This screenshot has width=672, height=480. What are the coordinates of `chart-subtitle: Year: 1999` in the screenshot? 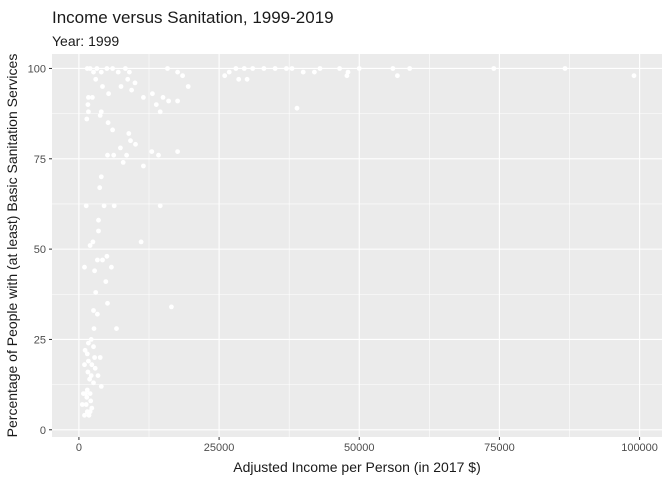 It's located at (85, 41).